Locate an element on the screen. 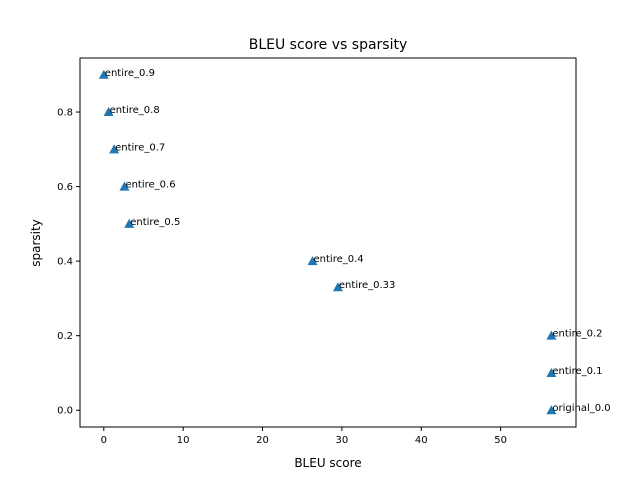 This screenshot has width=640, height=480. y-tick-label: 0.6 is located at coordinates (65, 187).